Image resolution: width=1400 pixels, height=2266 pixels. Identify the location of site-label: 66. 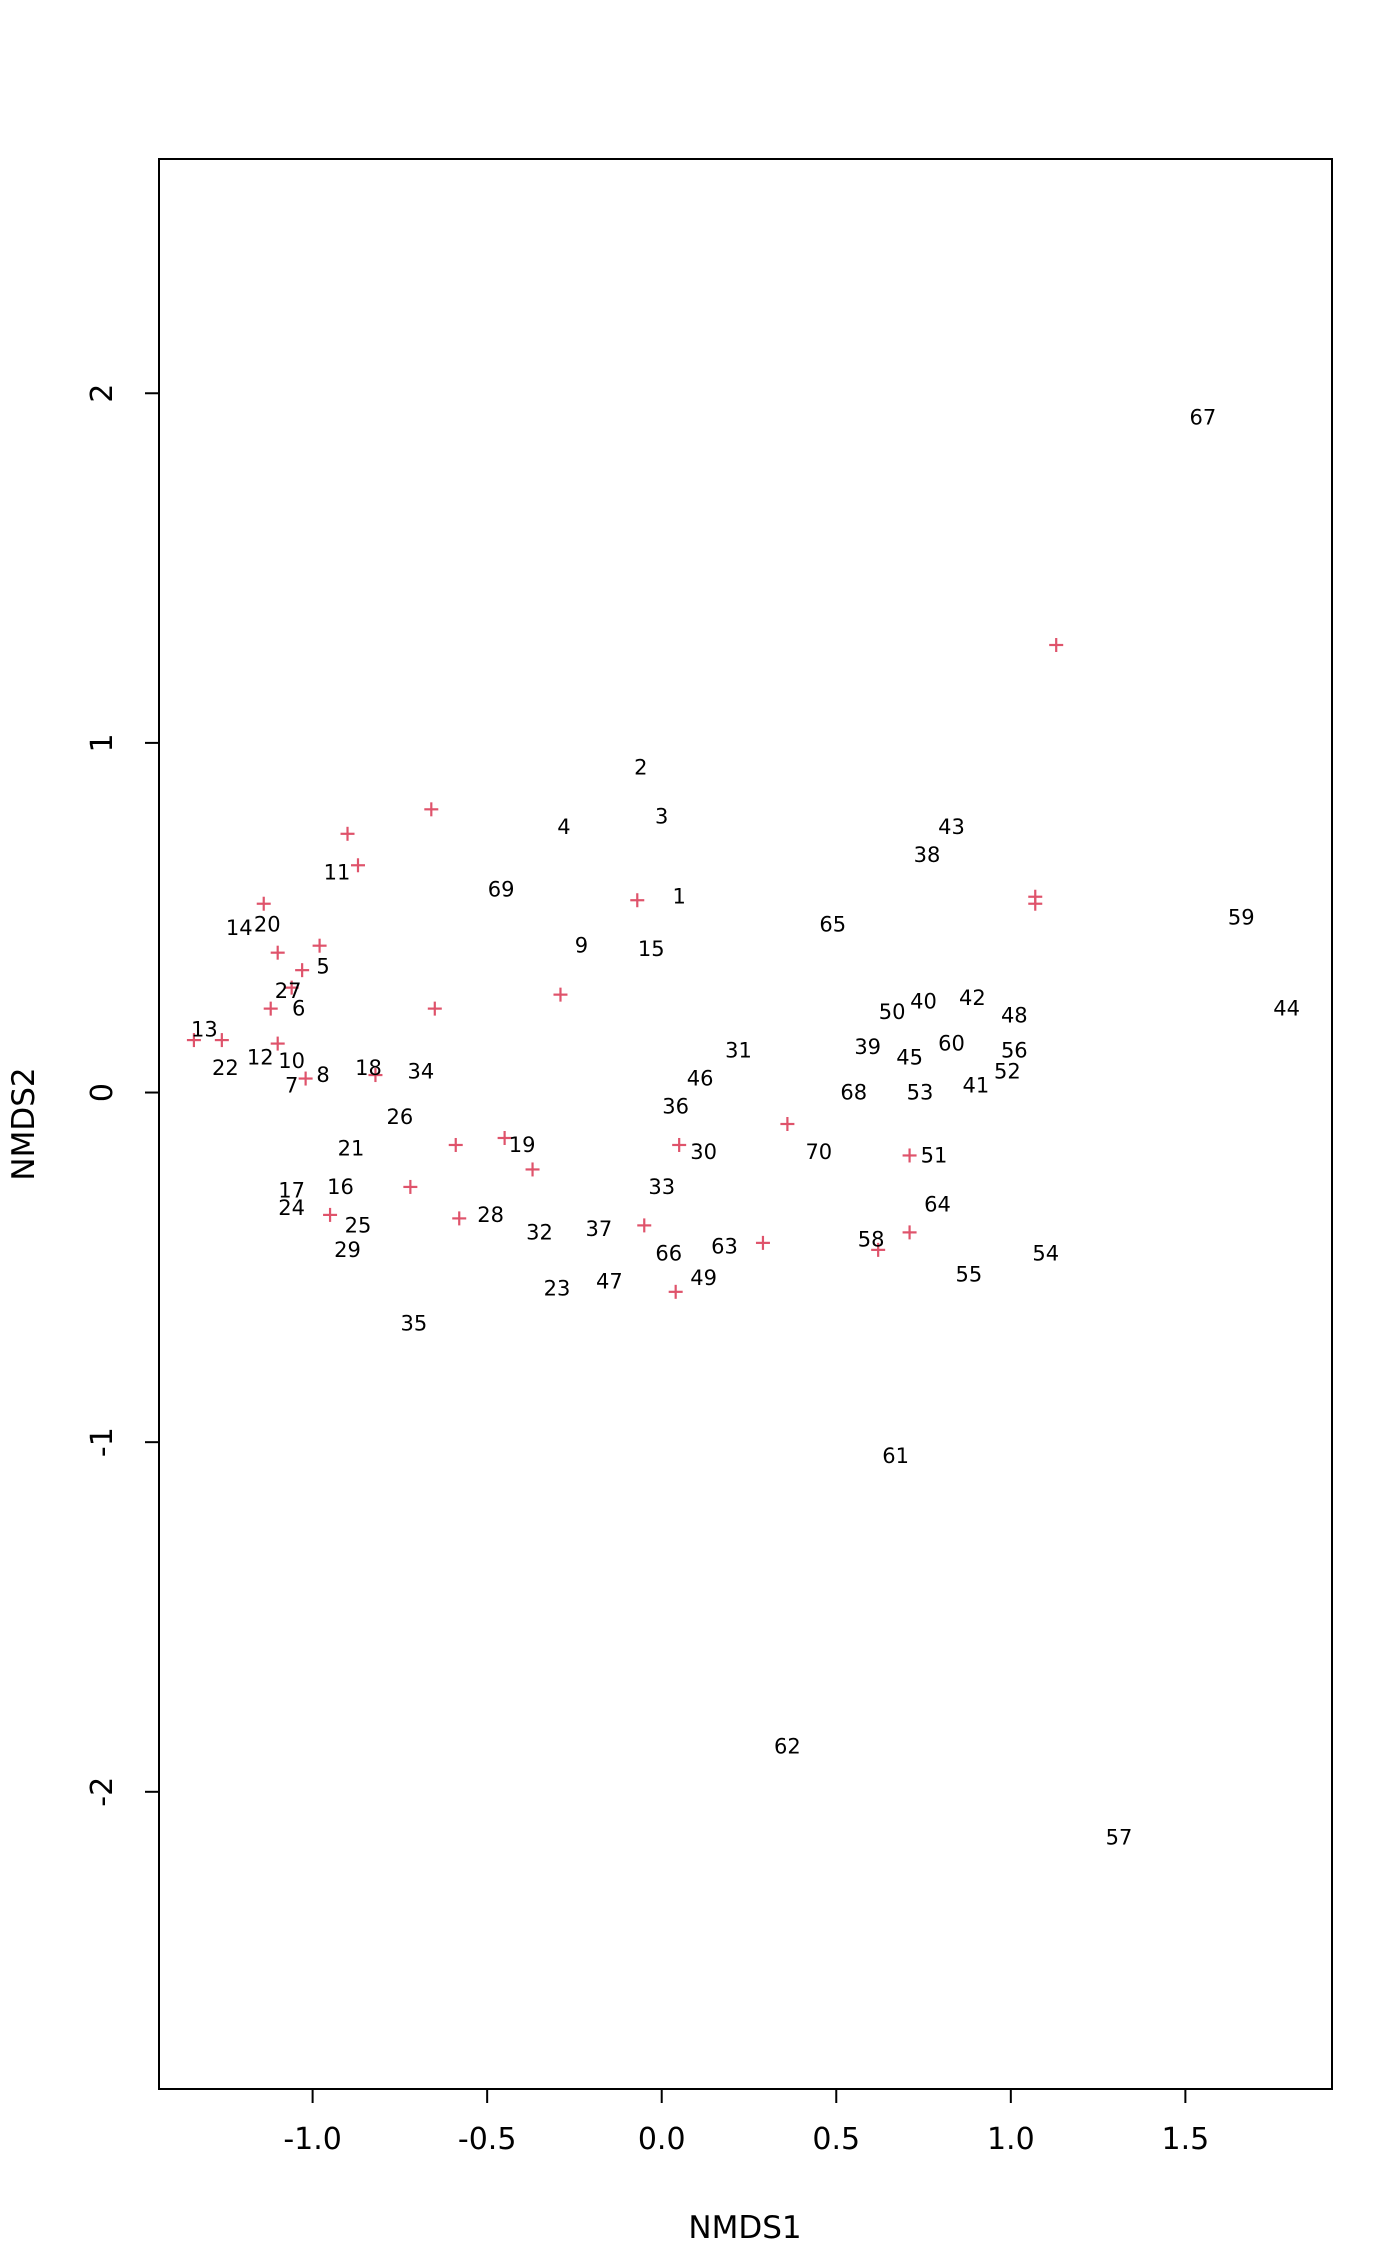
(668, 1253).